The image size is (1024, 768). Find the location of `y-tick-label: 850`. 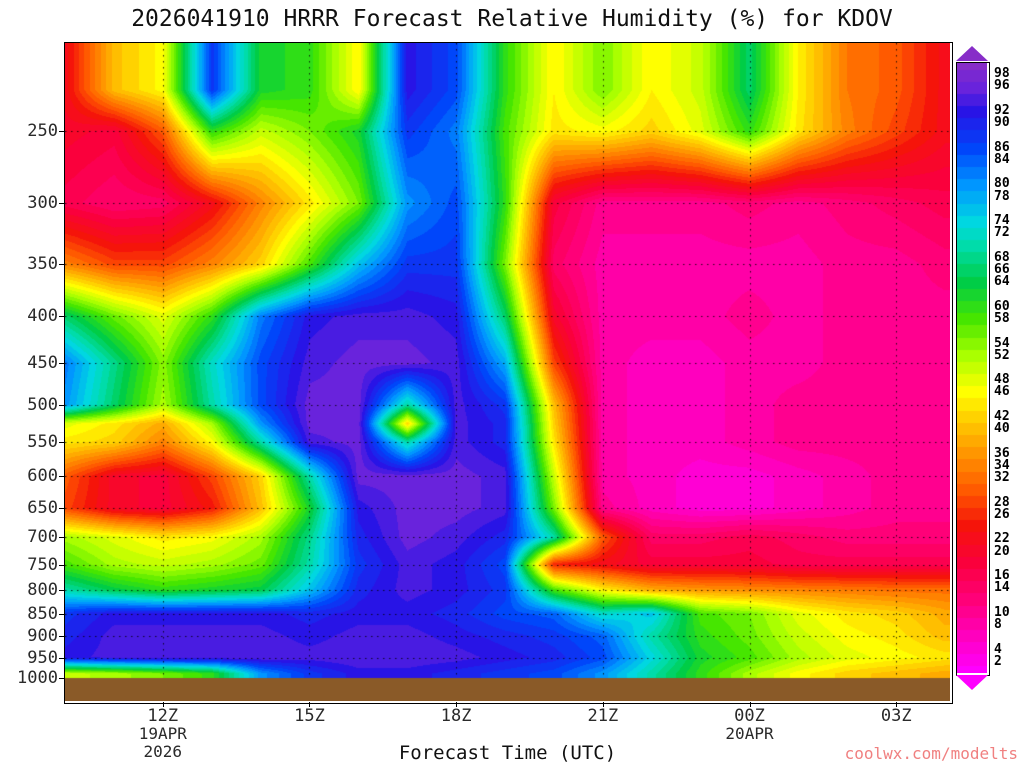

y-tick-label: 850 is located at coordinates (42, 613).